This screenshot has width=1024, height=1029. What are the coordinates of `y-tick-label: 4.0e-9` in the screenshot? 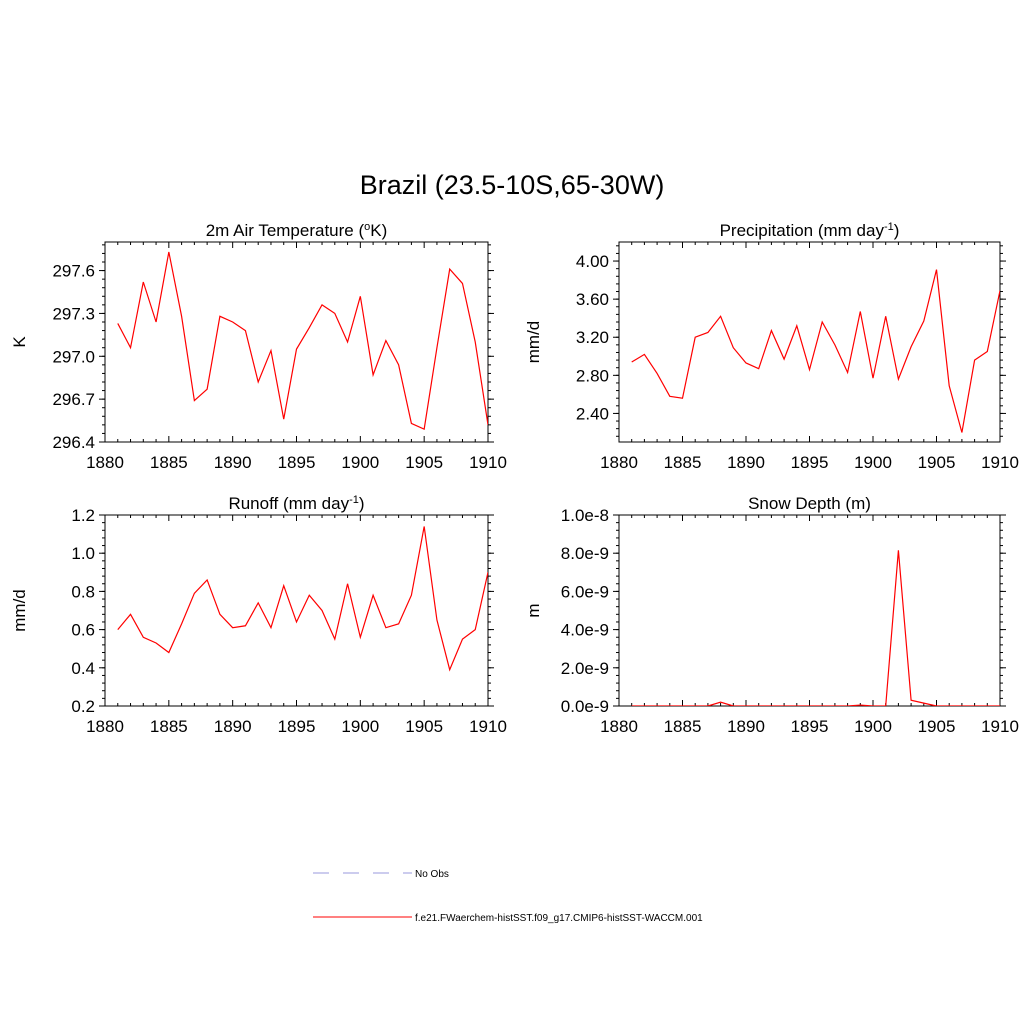 It's located at (585, 630).